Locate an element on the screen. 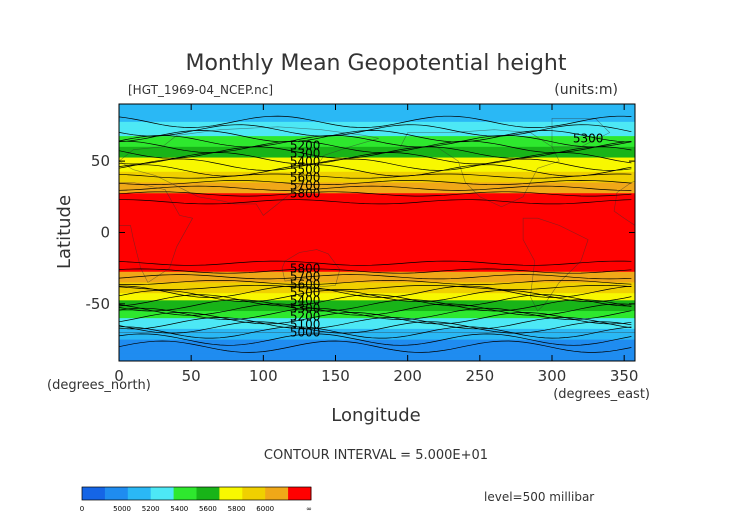 This screenshot has height=532, width=752. chart-title: Monthly Mean Geopotential height is located at coordinates (375, 63).